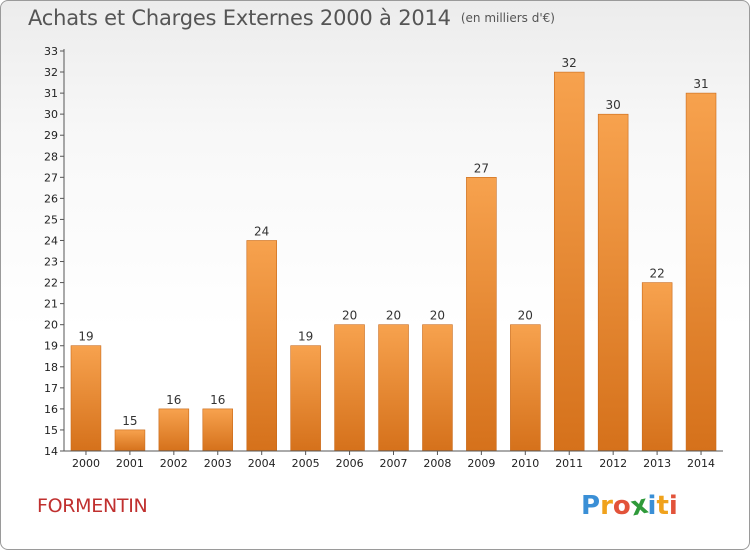 This screenshot has width=750, height=550. I want to click on bar-2010, so click(525, 388).